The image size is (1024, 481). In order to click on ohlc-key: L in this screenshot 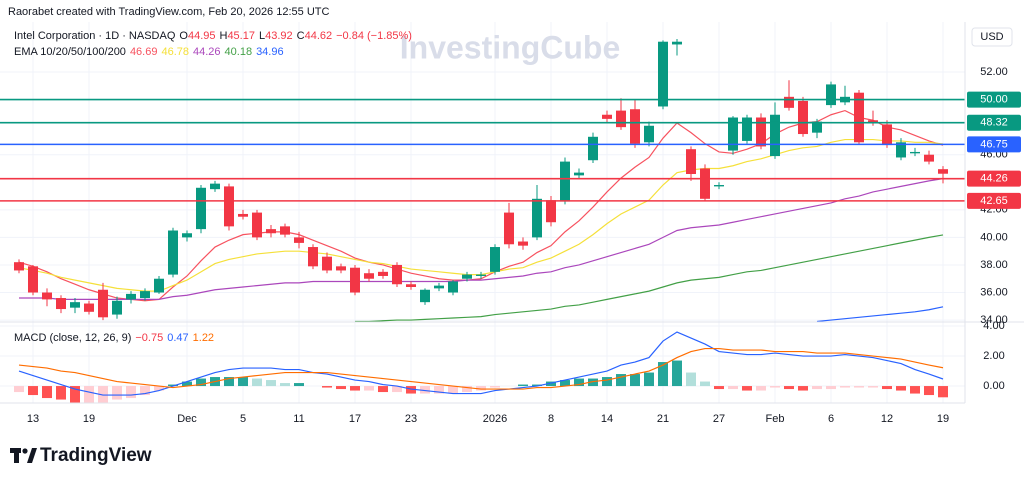, I will do `click(262, 36)`.